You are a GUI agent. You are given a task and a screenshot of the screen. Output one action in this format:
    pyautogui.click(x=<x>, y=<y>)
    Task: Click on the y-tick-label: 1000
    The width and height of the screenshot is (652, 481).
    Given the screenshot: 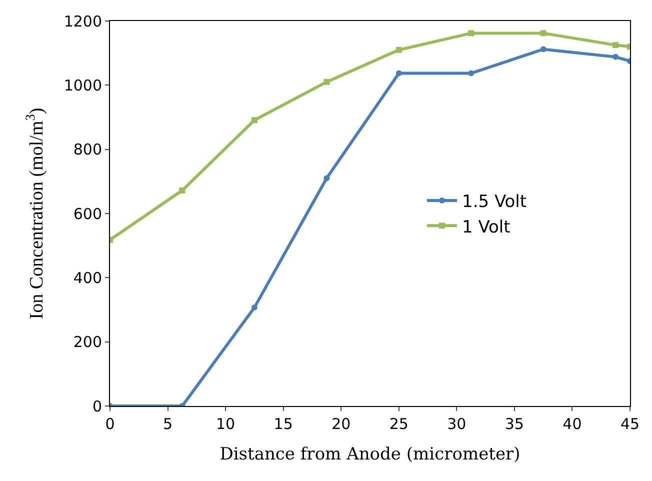 What is the action you would take?
    pyautogui.click(x=83, y=85)
    